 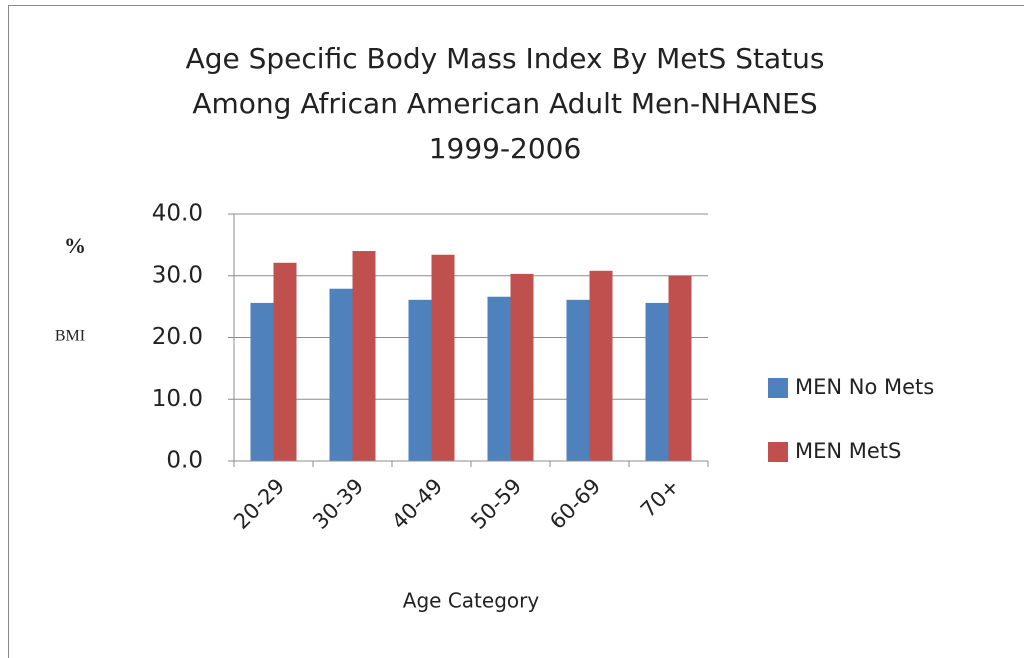 What do you see at coordinates (259, 504) in the screenshot?
I see `x-tick-label: 20-29` at bounding box center [259, 504].